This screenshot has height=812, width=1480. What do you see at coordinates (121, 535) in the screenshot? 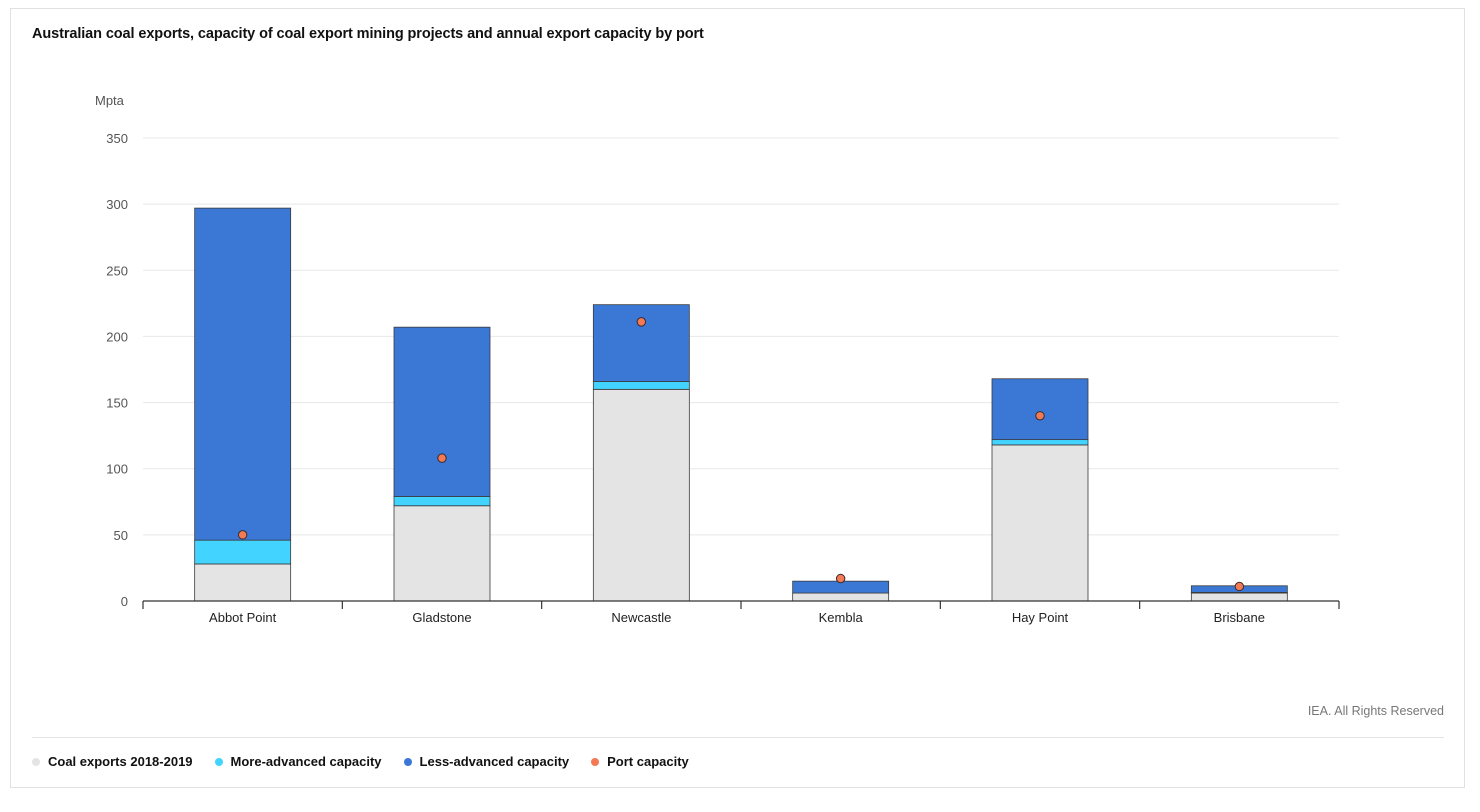
I see `y-tick-label: 50` at bounding box center [121, 535].